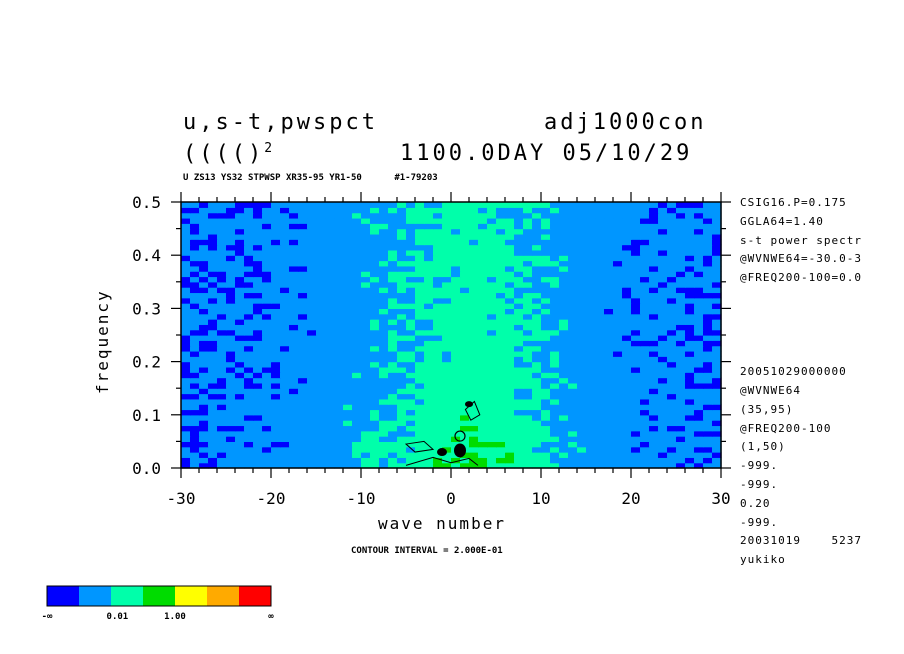 The width and height of the screenshot is (904, 654). Describe the element at coordinates (361, 498) in the screenshot. I see `x-tick-label: -10` at that location.